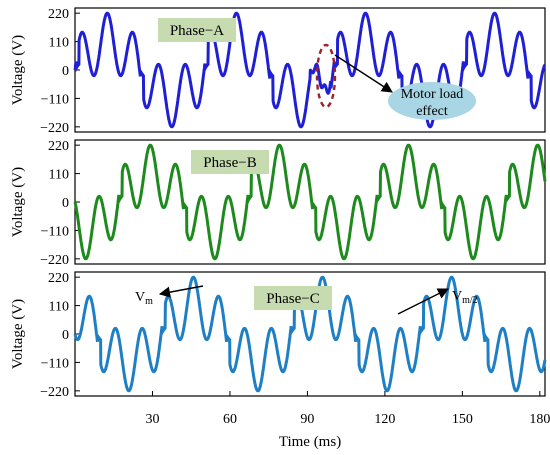  I want to click on panel-b-ytick-label: 220, so click(58, 146).